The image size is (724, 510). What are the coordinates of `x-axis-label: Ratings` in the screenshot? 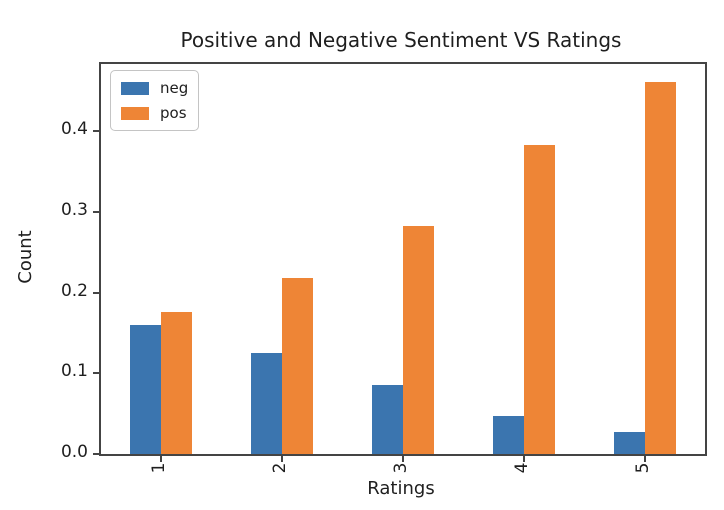 It's located at (401, 488).